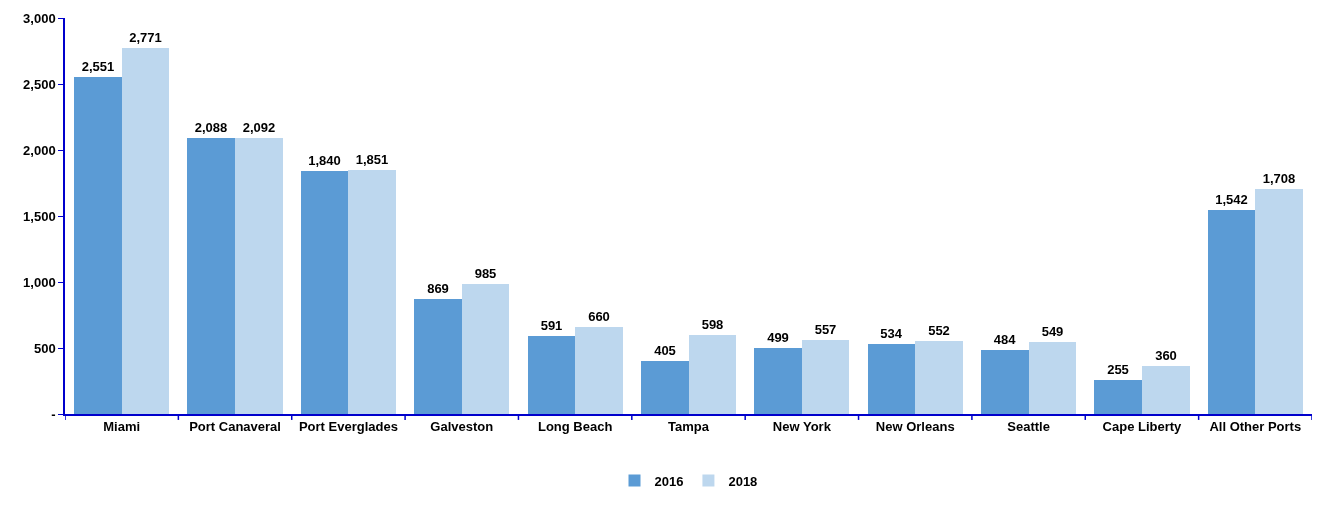 The width and height of the screenshot is (1324, 508). Describe the element at coordinates (348, 427) in the screenshot. I see `x-tick-label: Port Everglades` at that location.